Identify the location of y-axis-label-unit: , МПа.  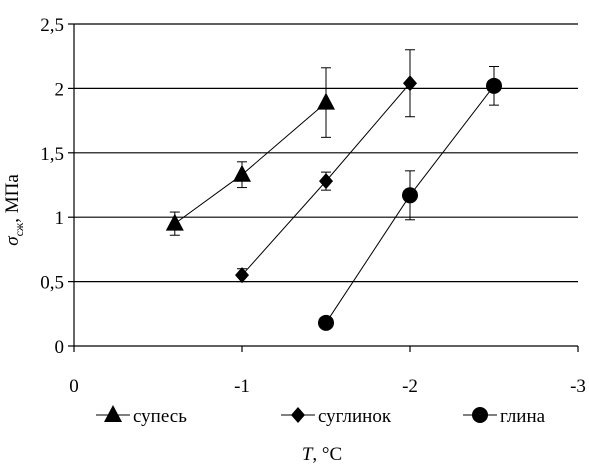
(12, 198).